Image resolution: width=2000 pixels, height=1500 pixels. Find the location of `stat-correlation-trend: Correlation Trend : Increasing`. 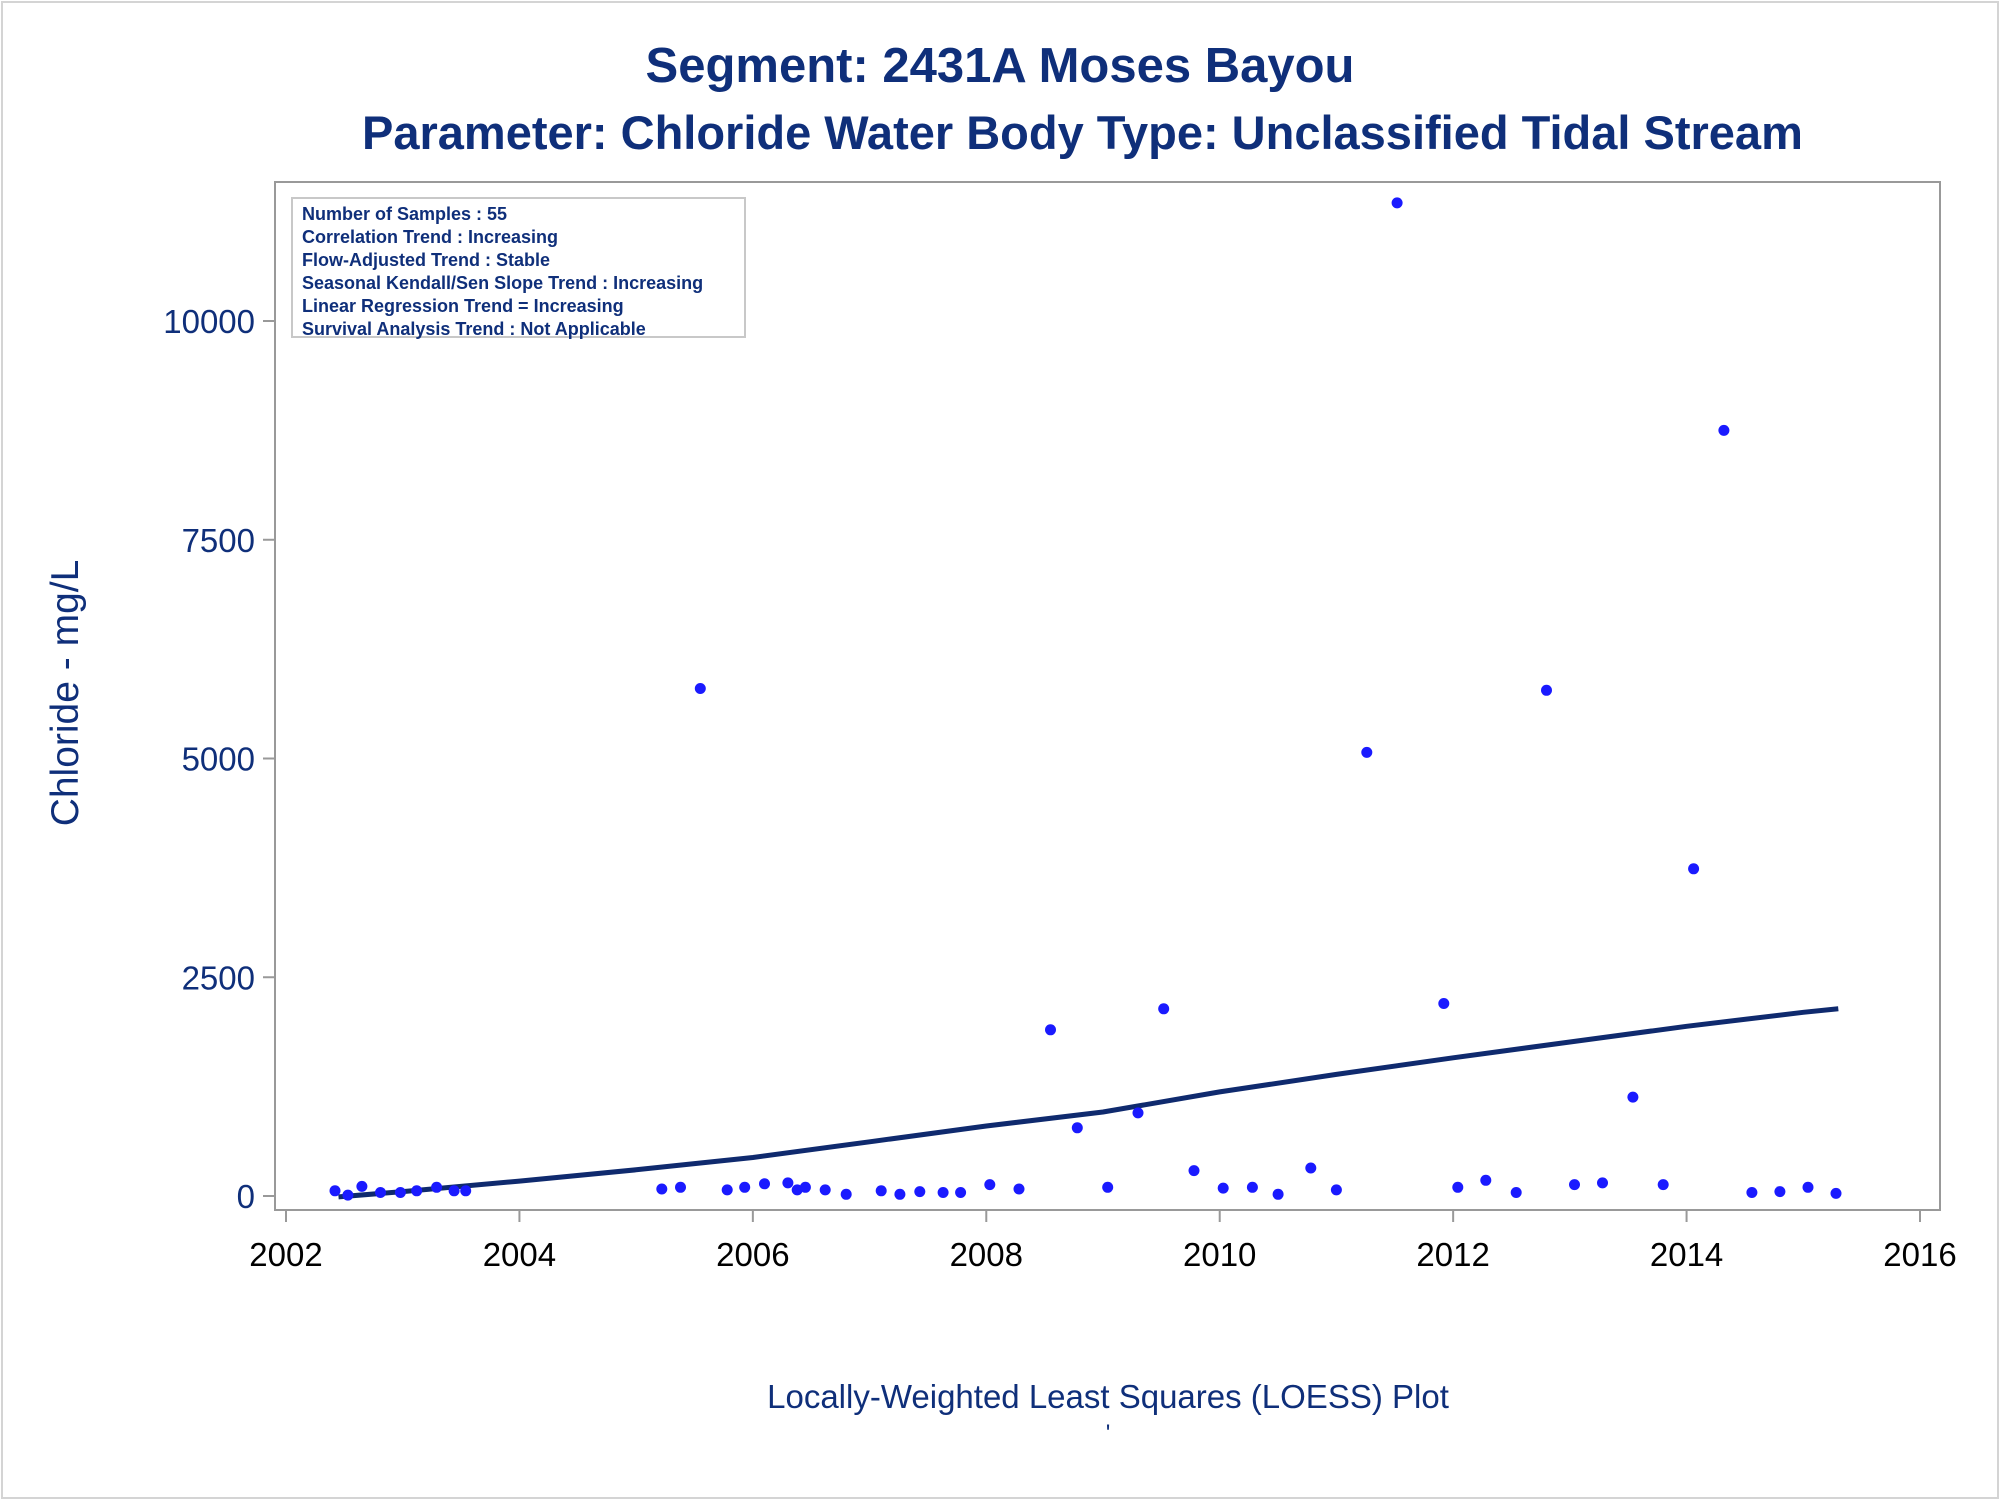

stat-correlation-trend: Correlation Trend : Increasing is located at coordinates (430, 237).